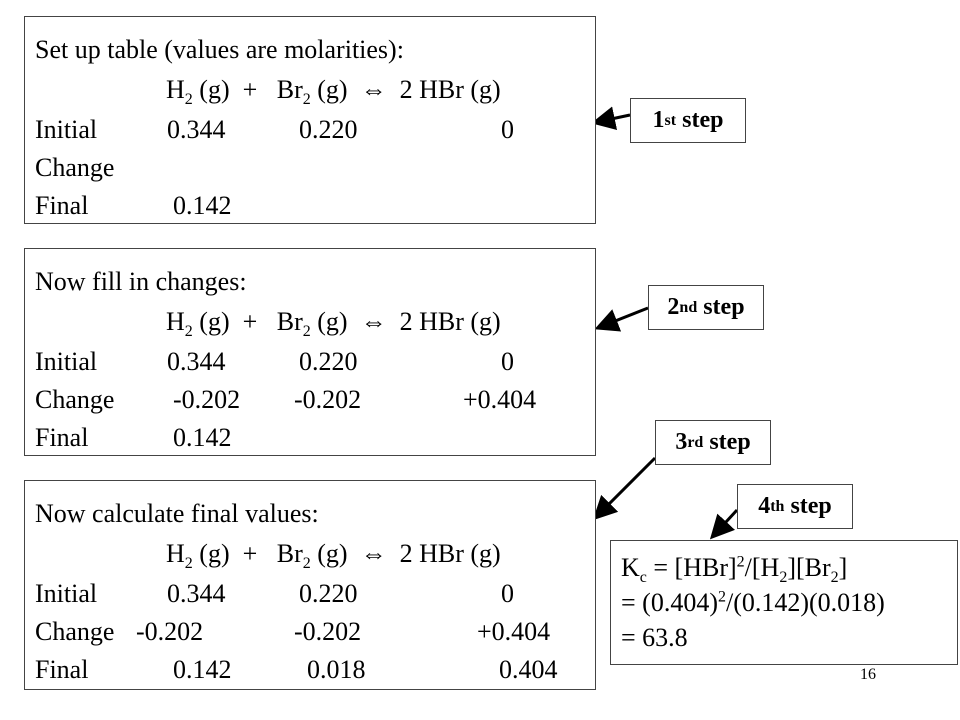 This screenshot has height=720, width=960. Describe the element at coordinates (762, 567) in the screenshot. I see `text-run: /[H` at that location.